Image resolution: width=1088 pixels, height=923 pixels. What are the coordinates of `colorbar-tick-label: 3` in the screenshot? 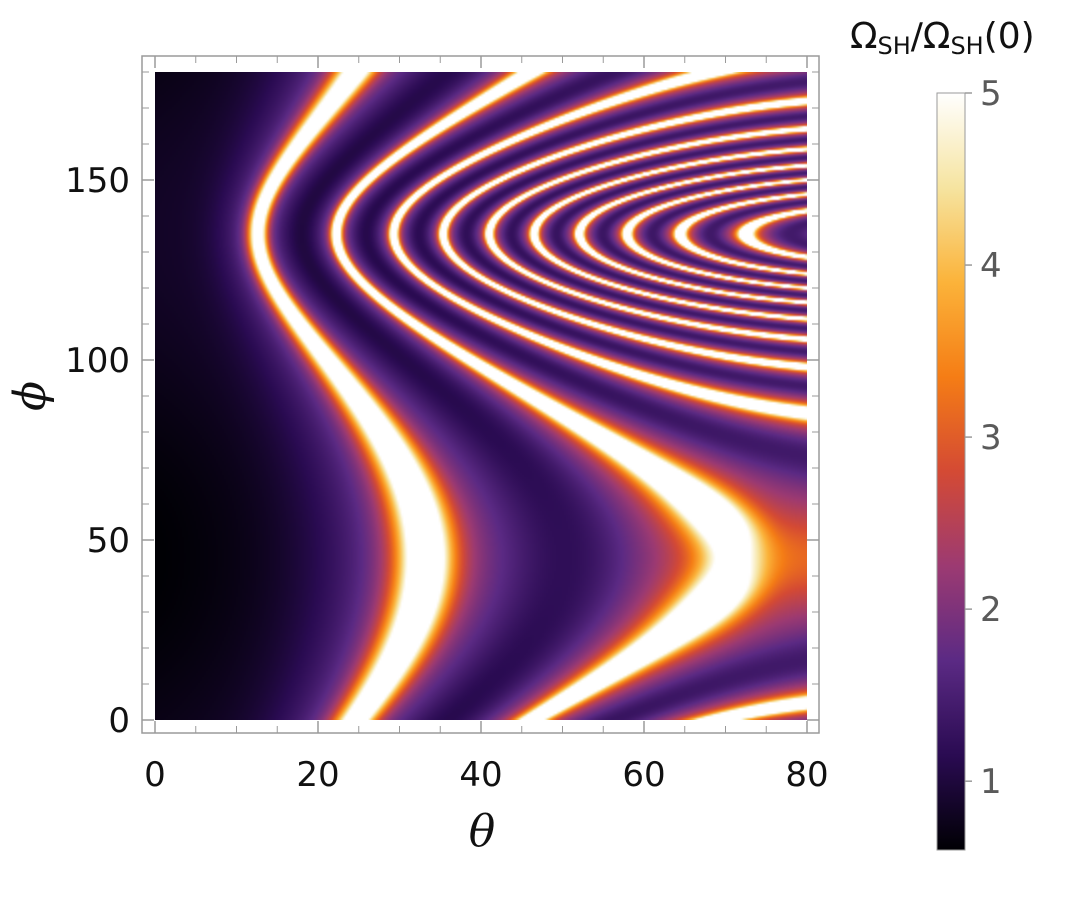 It's located at (991, 438).